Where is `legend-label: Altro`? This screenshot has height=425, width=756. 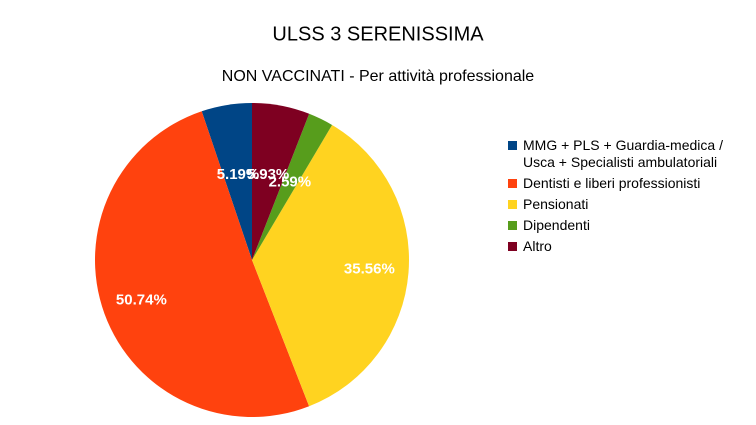 legend-label: Altro is located at coordinates (537, 246).